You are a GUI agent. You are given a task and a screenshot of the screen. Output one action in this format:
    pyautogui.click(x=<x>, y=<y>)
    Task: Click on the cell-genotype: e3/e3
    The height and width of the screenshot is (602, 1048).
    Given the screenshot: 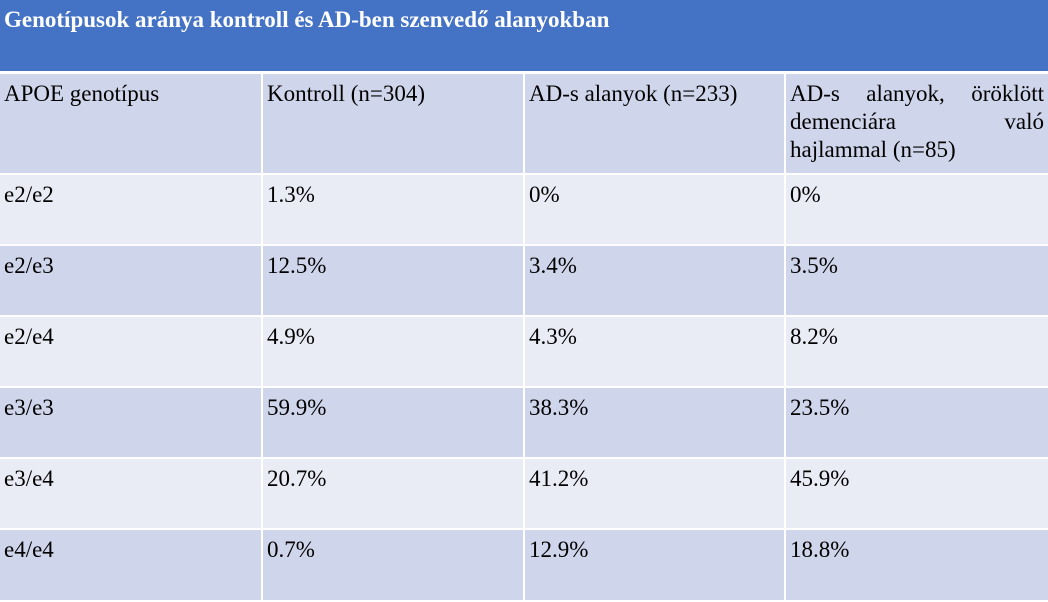 What is the action you would take?
    pyautogui.click(x=131, y=423)
    